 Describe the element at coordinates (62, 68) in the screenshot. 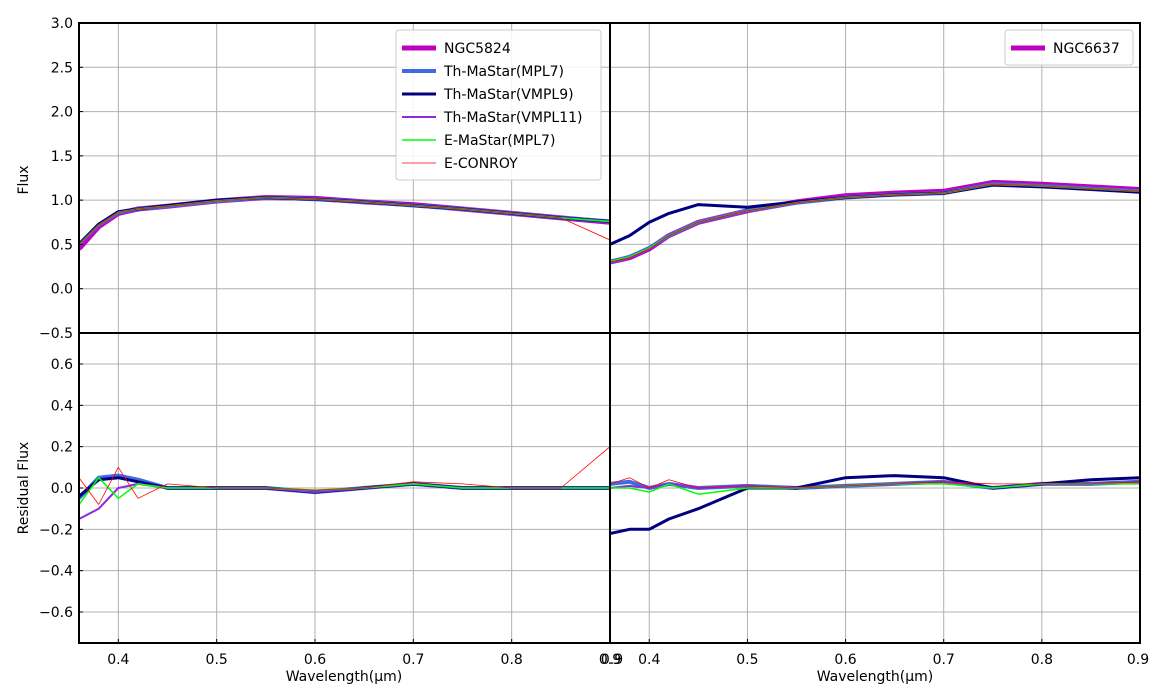

I see `ytick-label: 2.5` at that location.